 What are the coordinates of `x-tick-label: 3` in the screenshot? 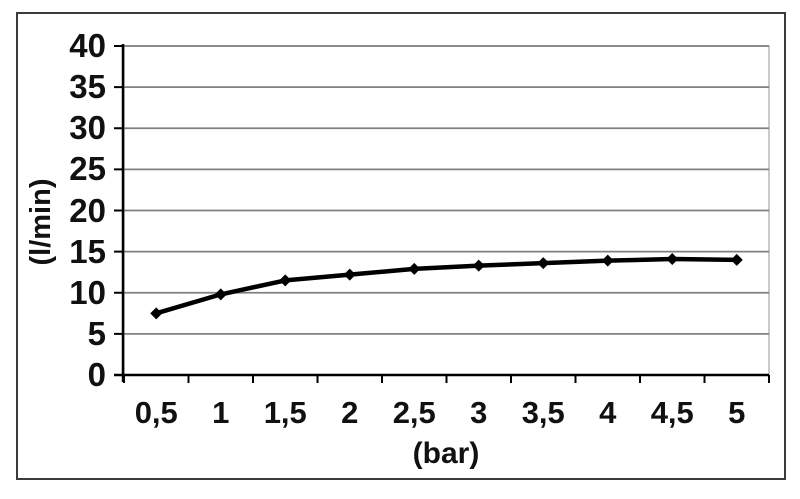 It's located at (479, 412).